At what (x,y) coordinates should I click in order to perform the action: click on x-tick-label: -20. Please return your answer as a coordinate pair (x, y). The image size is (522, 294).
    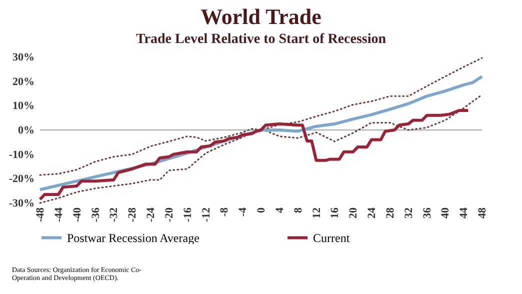
    Looking at the image, I should click on (169, 214).